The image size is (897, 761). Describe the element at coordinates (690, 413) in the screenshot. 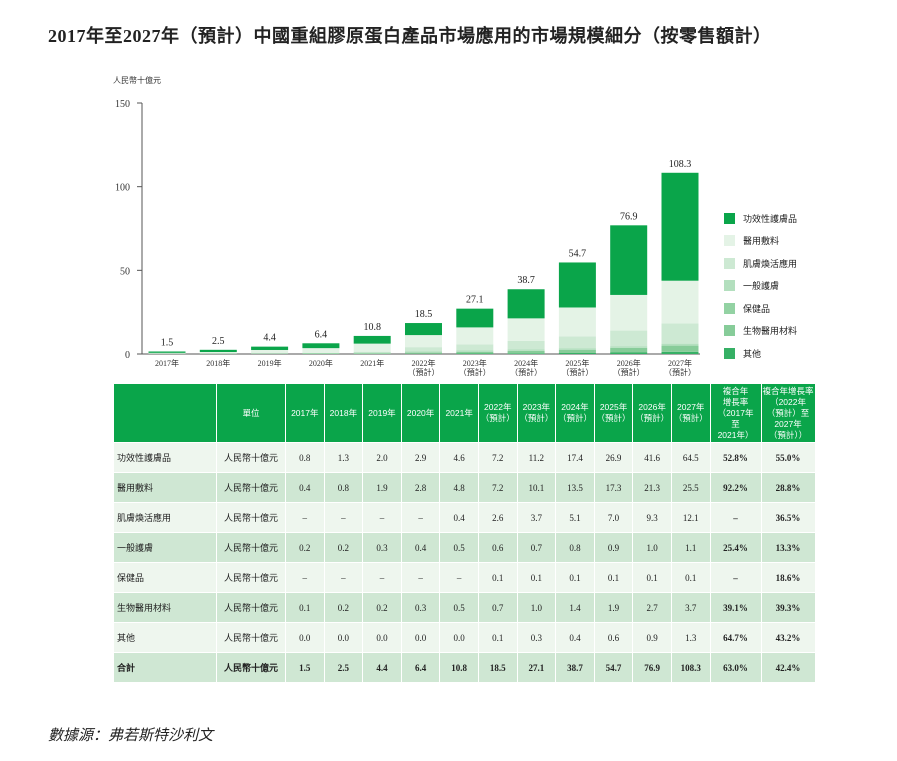

I see `column-header: 2027年 （預計）` at that location.